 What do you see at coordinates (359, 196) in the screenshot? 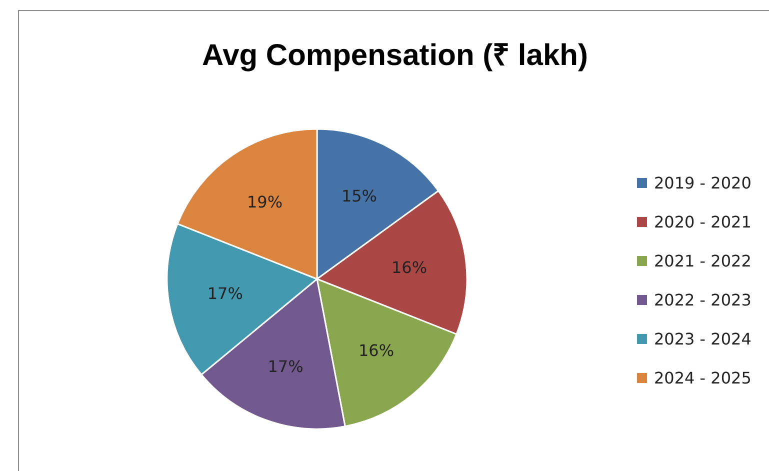
I see `data-label: 15%` at bounding box center [359, 196].